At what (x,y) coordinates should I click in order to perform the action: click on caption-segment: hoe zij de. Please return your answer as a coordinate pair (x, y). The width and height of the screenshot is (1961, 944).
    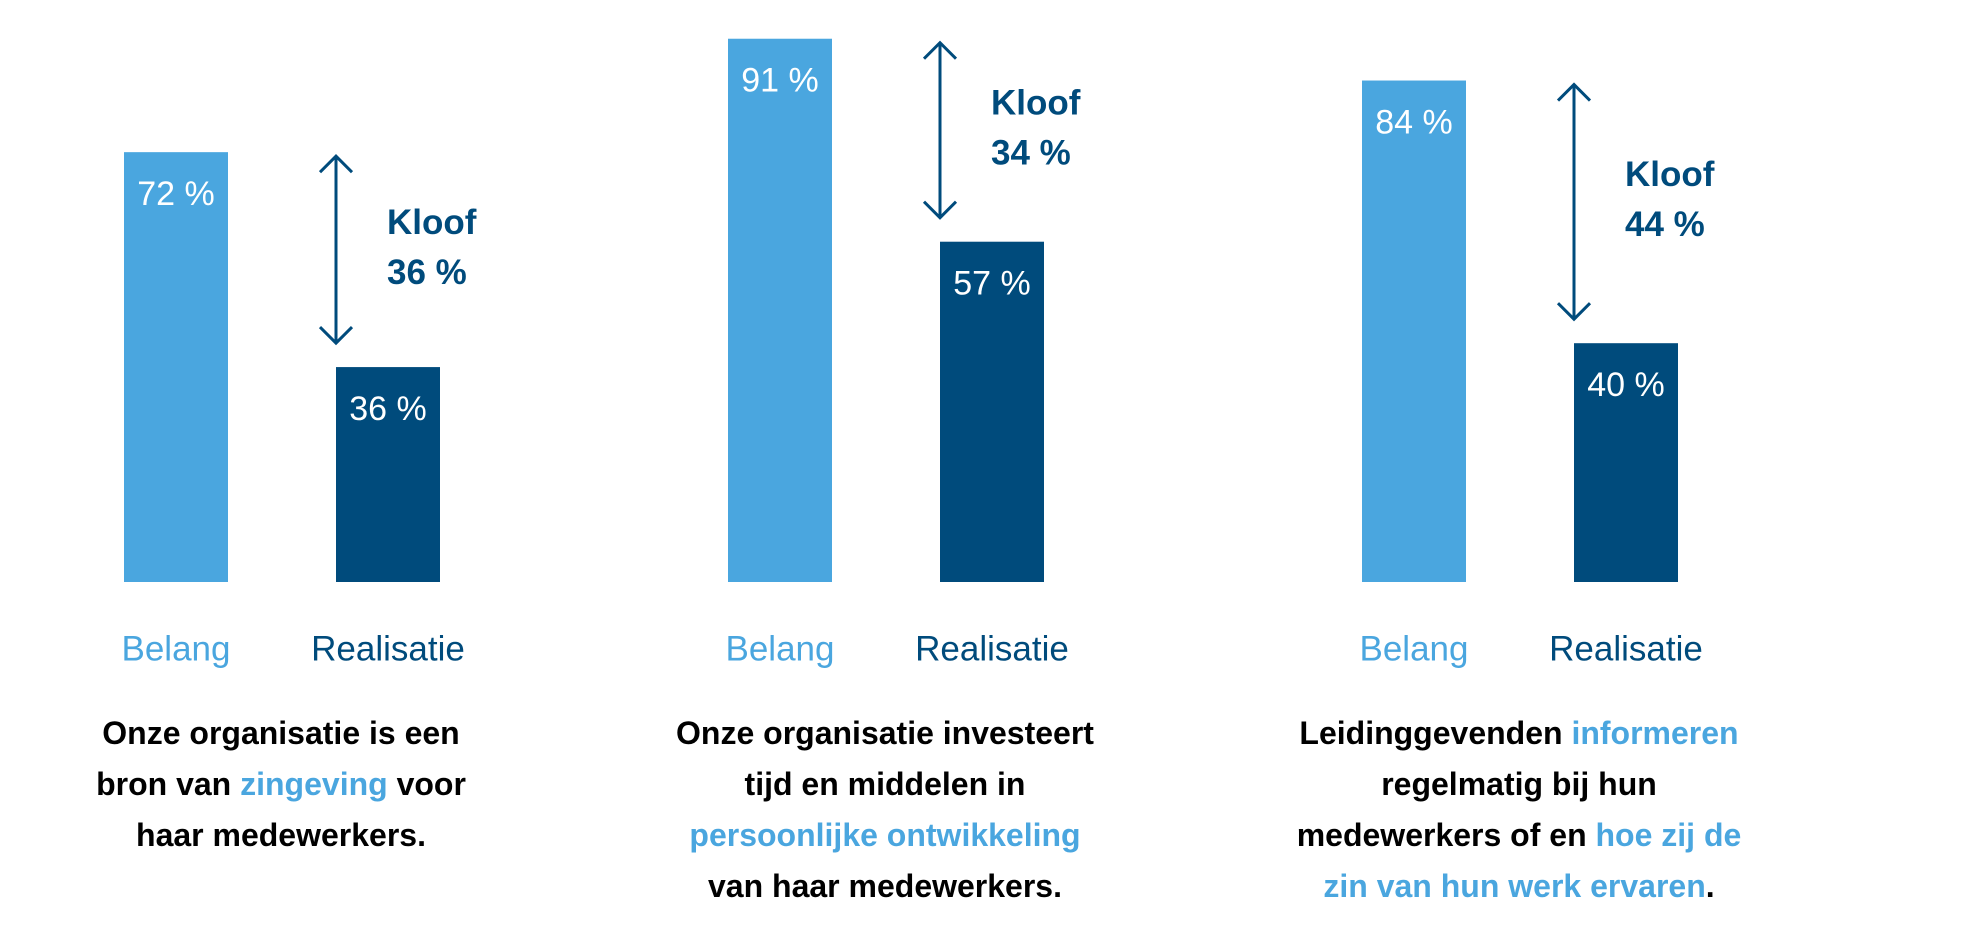
    Looking at the image, I should click on (1669, 835).